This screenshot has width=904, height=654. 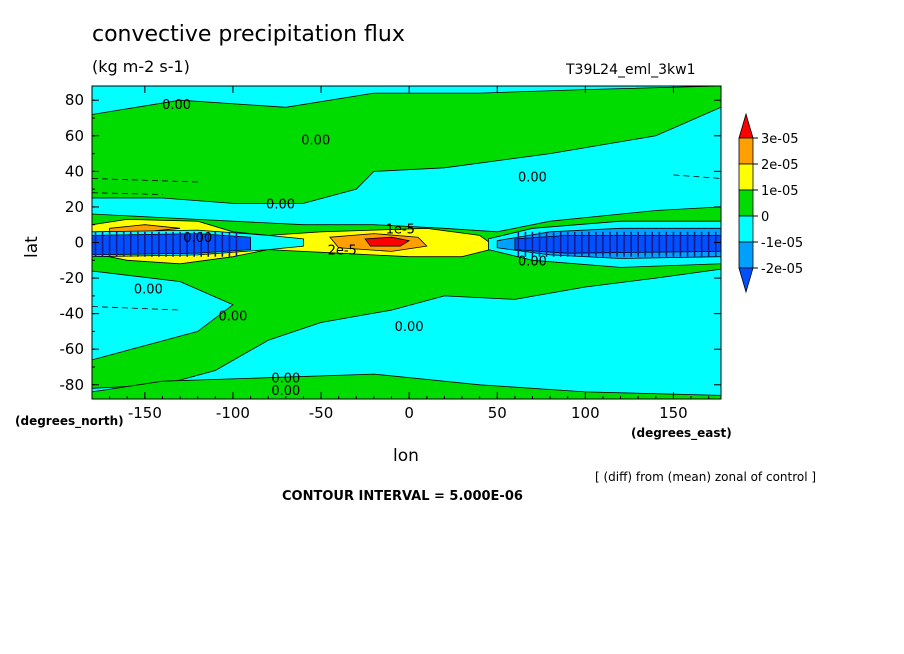 I want to click on chart-title: convective precipitation flux, so click(x=248, y=34).